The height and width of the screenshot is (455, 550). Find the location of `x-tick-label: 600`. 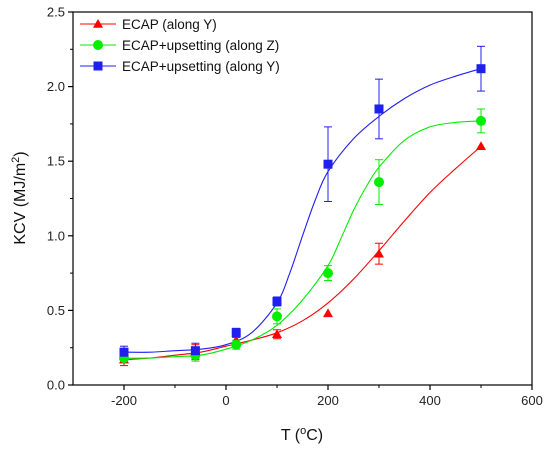

x-tick-label: 600 is located at coordinates (532, 400).